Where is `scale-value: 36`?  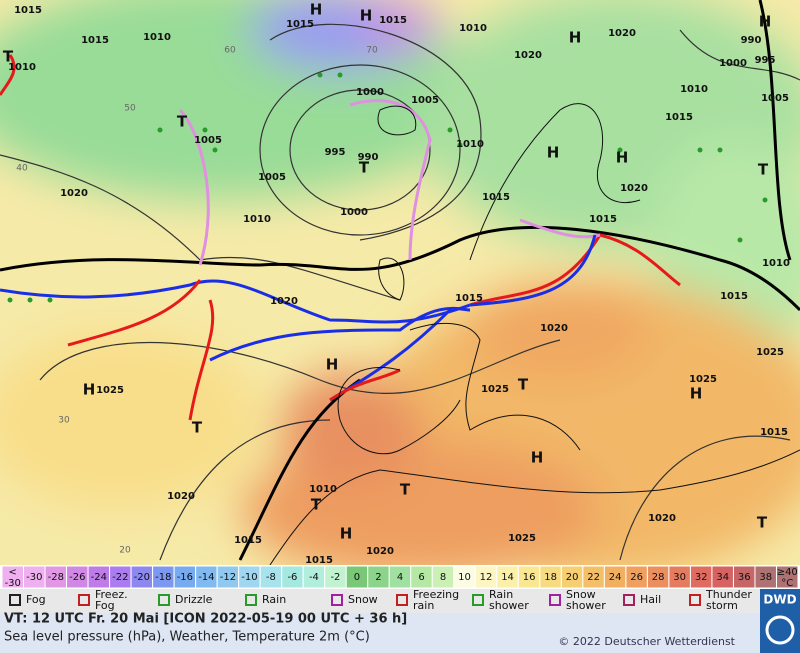 scale-value: 36 is located at coordinates (744, 577).